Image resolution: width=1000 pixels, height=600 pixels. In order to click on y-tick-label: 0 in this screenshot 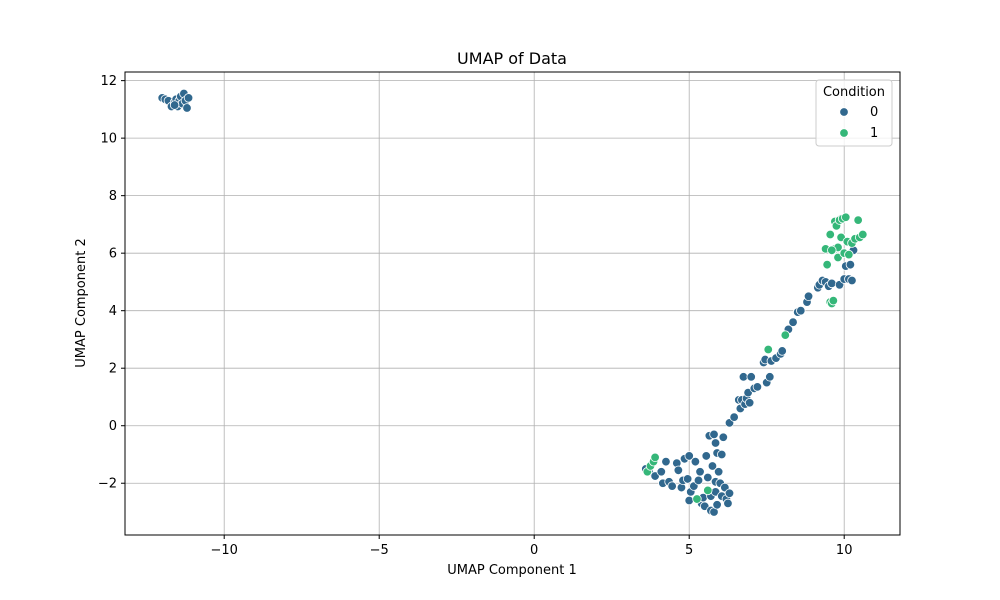, I will do `click(113, 426)`.